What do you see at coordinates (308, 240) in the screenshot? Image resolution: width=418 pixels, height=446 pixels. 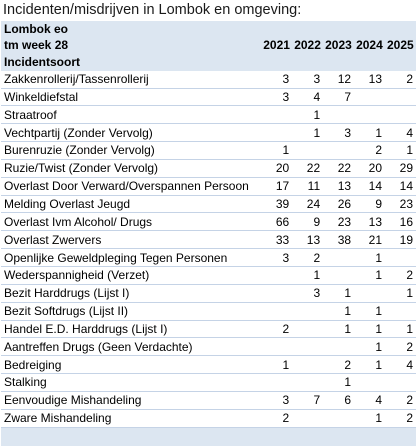 I see `count-cell-2022: 13` at bounding box center [308, 240].